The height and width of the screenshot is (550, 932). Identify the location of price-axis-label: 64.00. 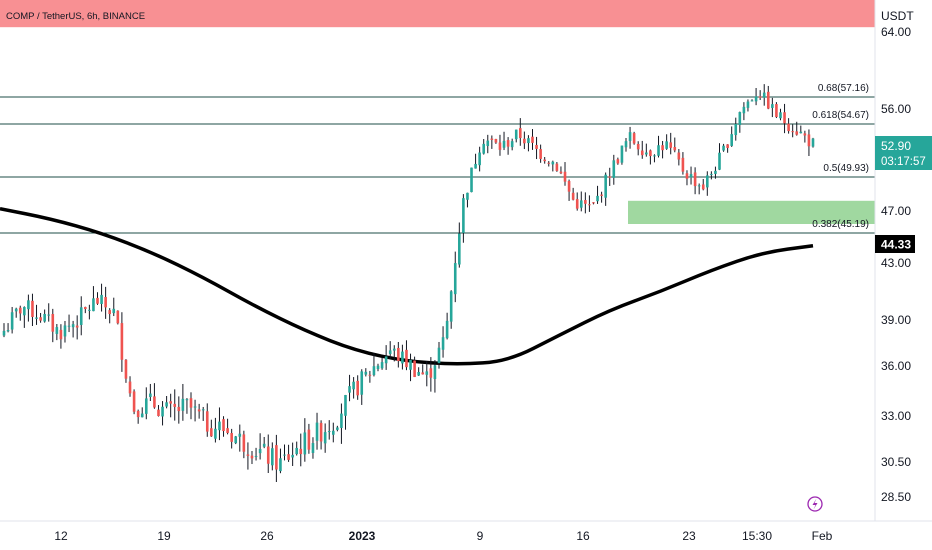
(896, 32).